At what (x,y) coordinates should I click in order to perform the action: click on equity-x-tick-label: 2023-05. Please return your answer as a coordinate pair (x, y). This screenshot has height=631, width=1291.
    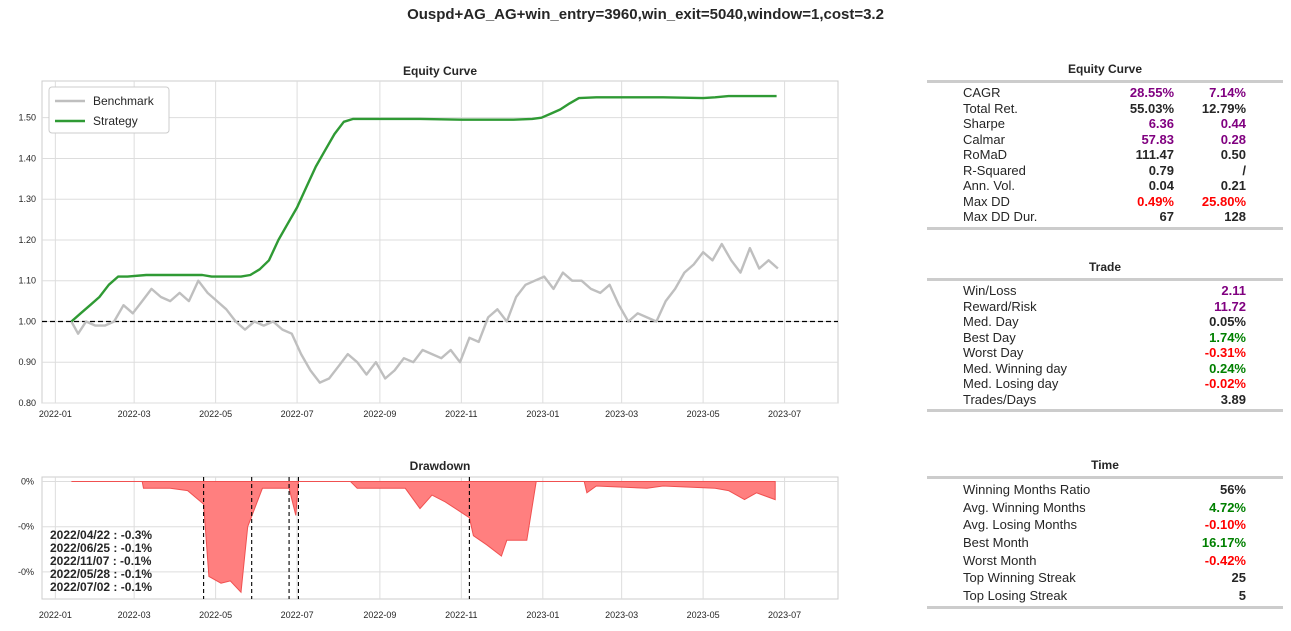
    Looking at the image, I should click on (703, 414).